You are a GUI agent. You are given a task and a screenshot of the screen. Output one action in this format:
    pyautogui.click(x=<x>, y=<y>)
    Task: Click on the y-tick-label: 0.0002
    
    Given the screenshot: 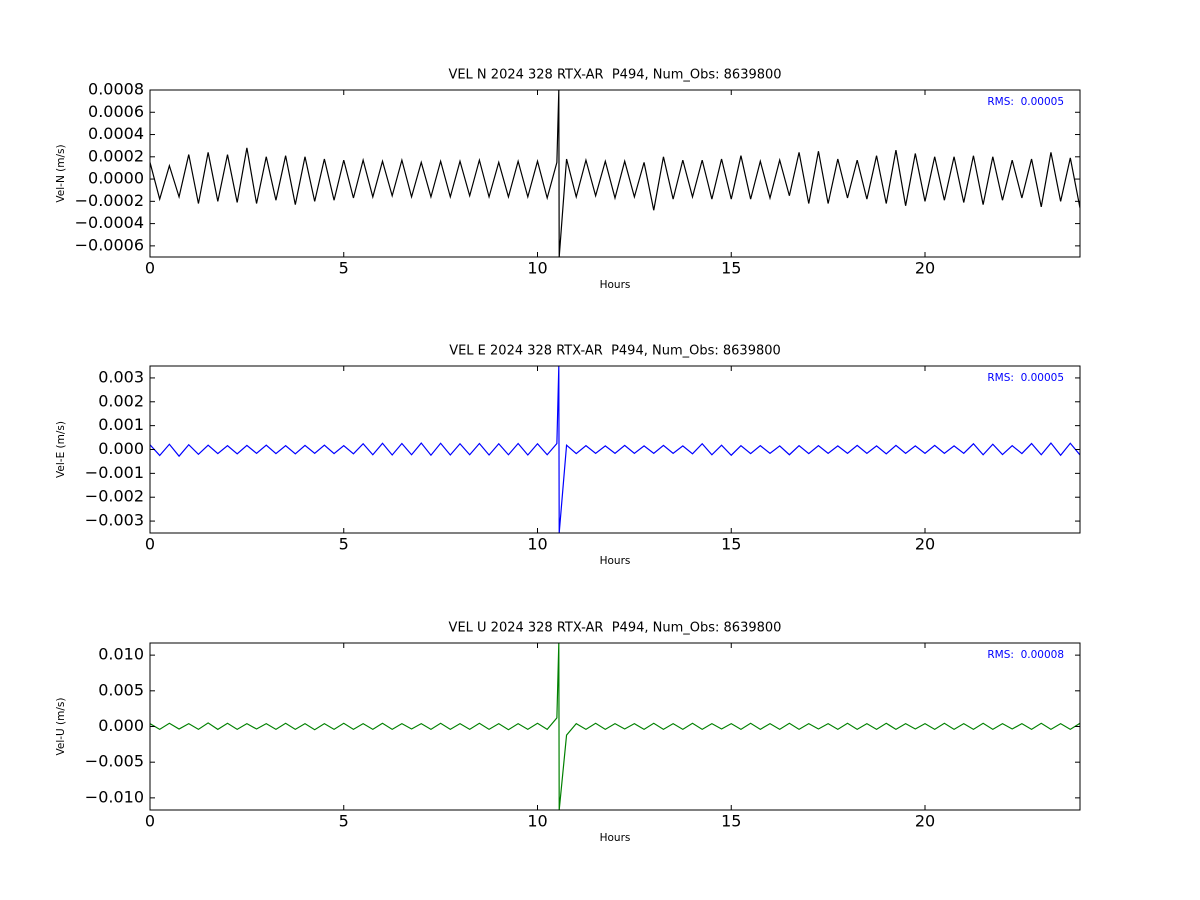 What is the action you would take?
    pyautogui.click(x=116, y=155)
    